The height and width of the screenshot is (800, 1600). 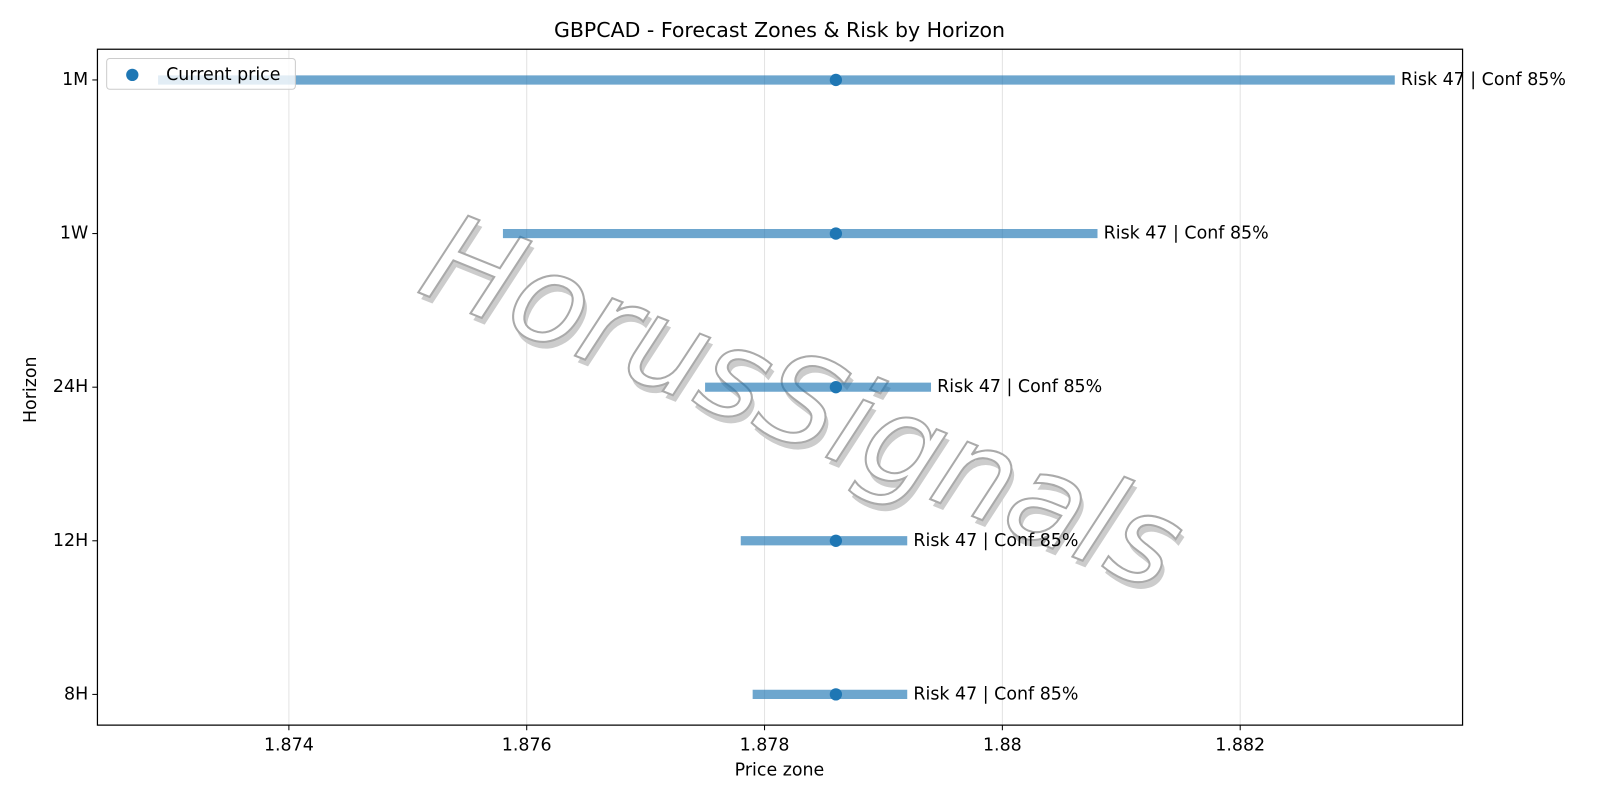 What do you see at coordinates (780, 770) in the screenshot?
I see `x-axis-label: Price zone` at bounding box center [780, 770].